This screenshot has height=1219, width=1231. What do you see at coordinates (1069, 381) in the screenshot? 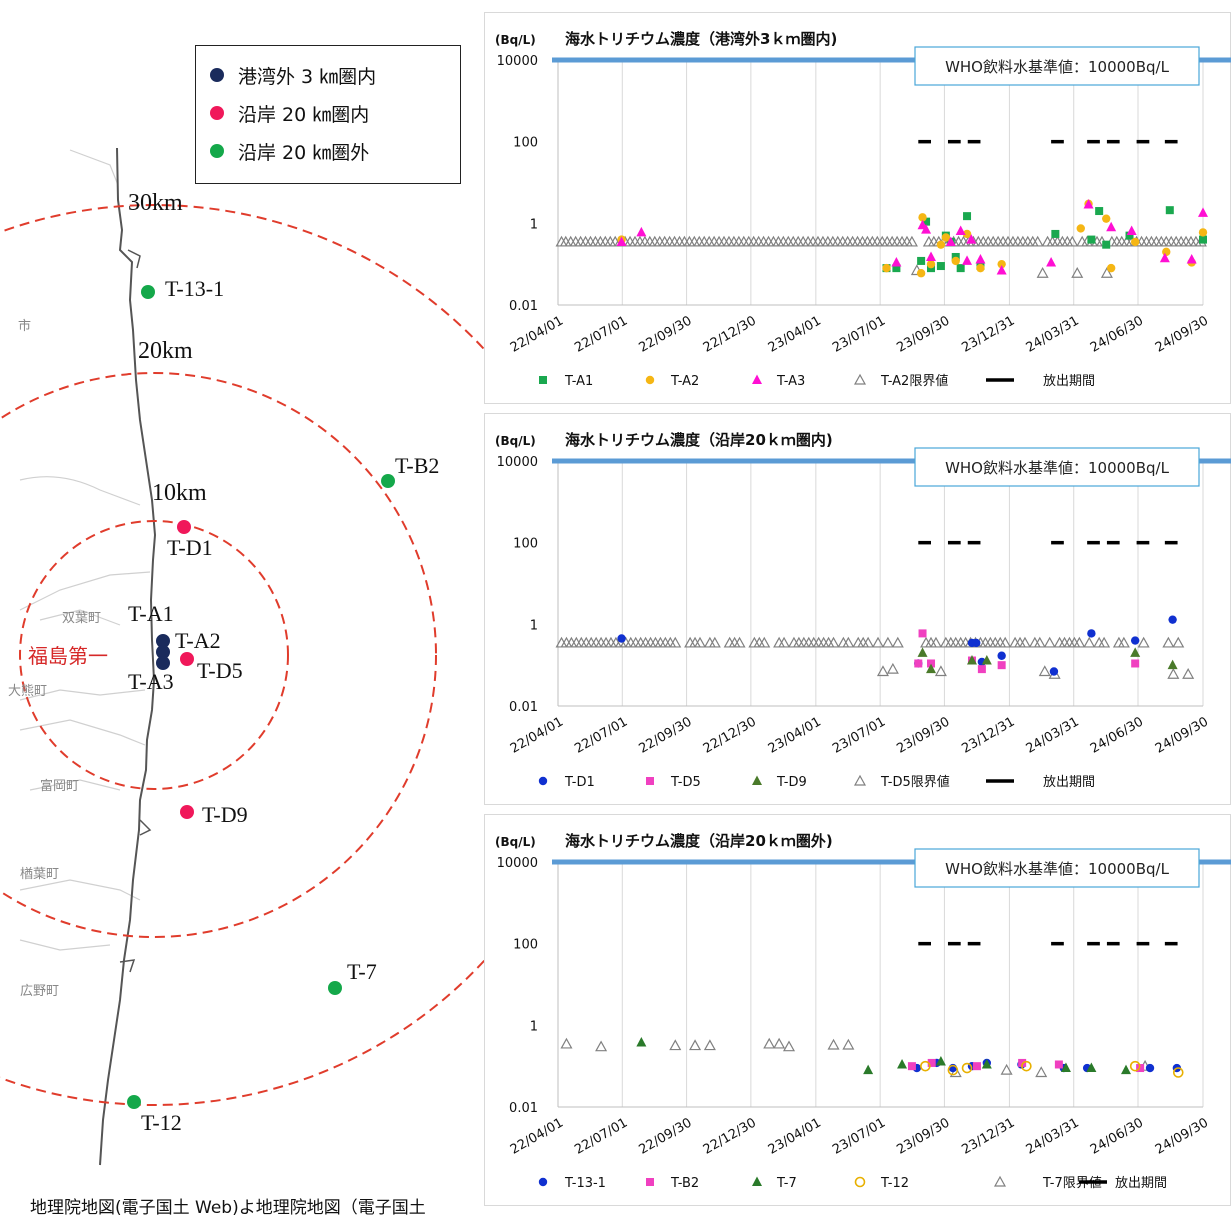
I see `legend-label: 放出期間` at bounding box center [1069, 381].